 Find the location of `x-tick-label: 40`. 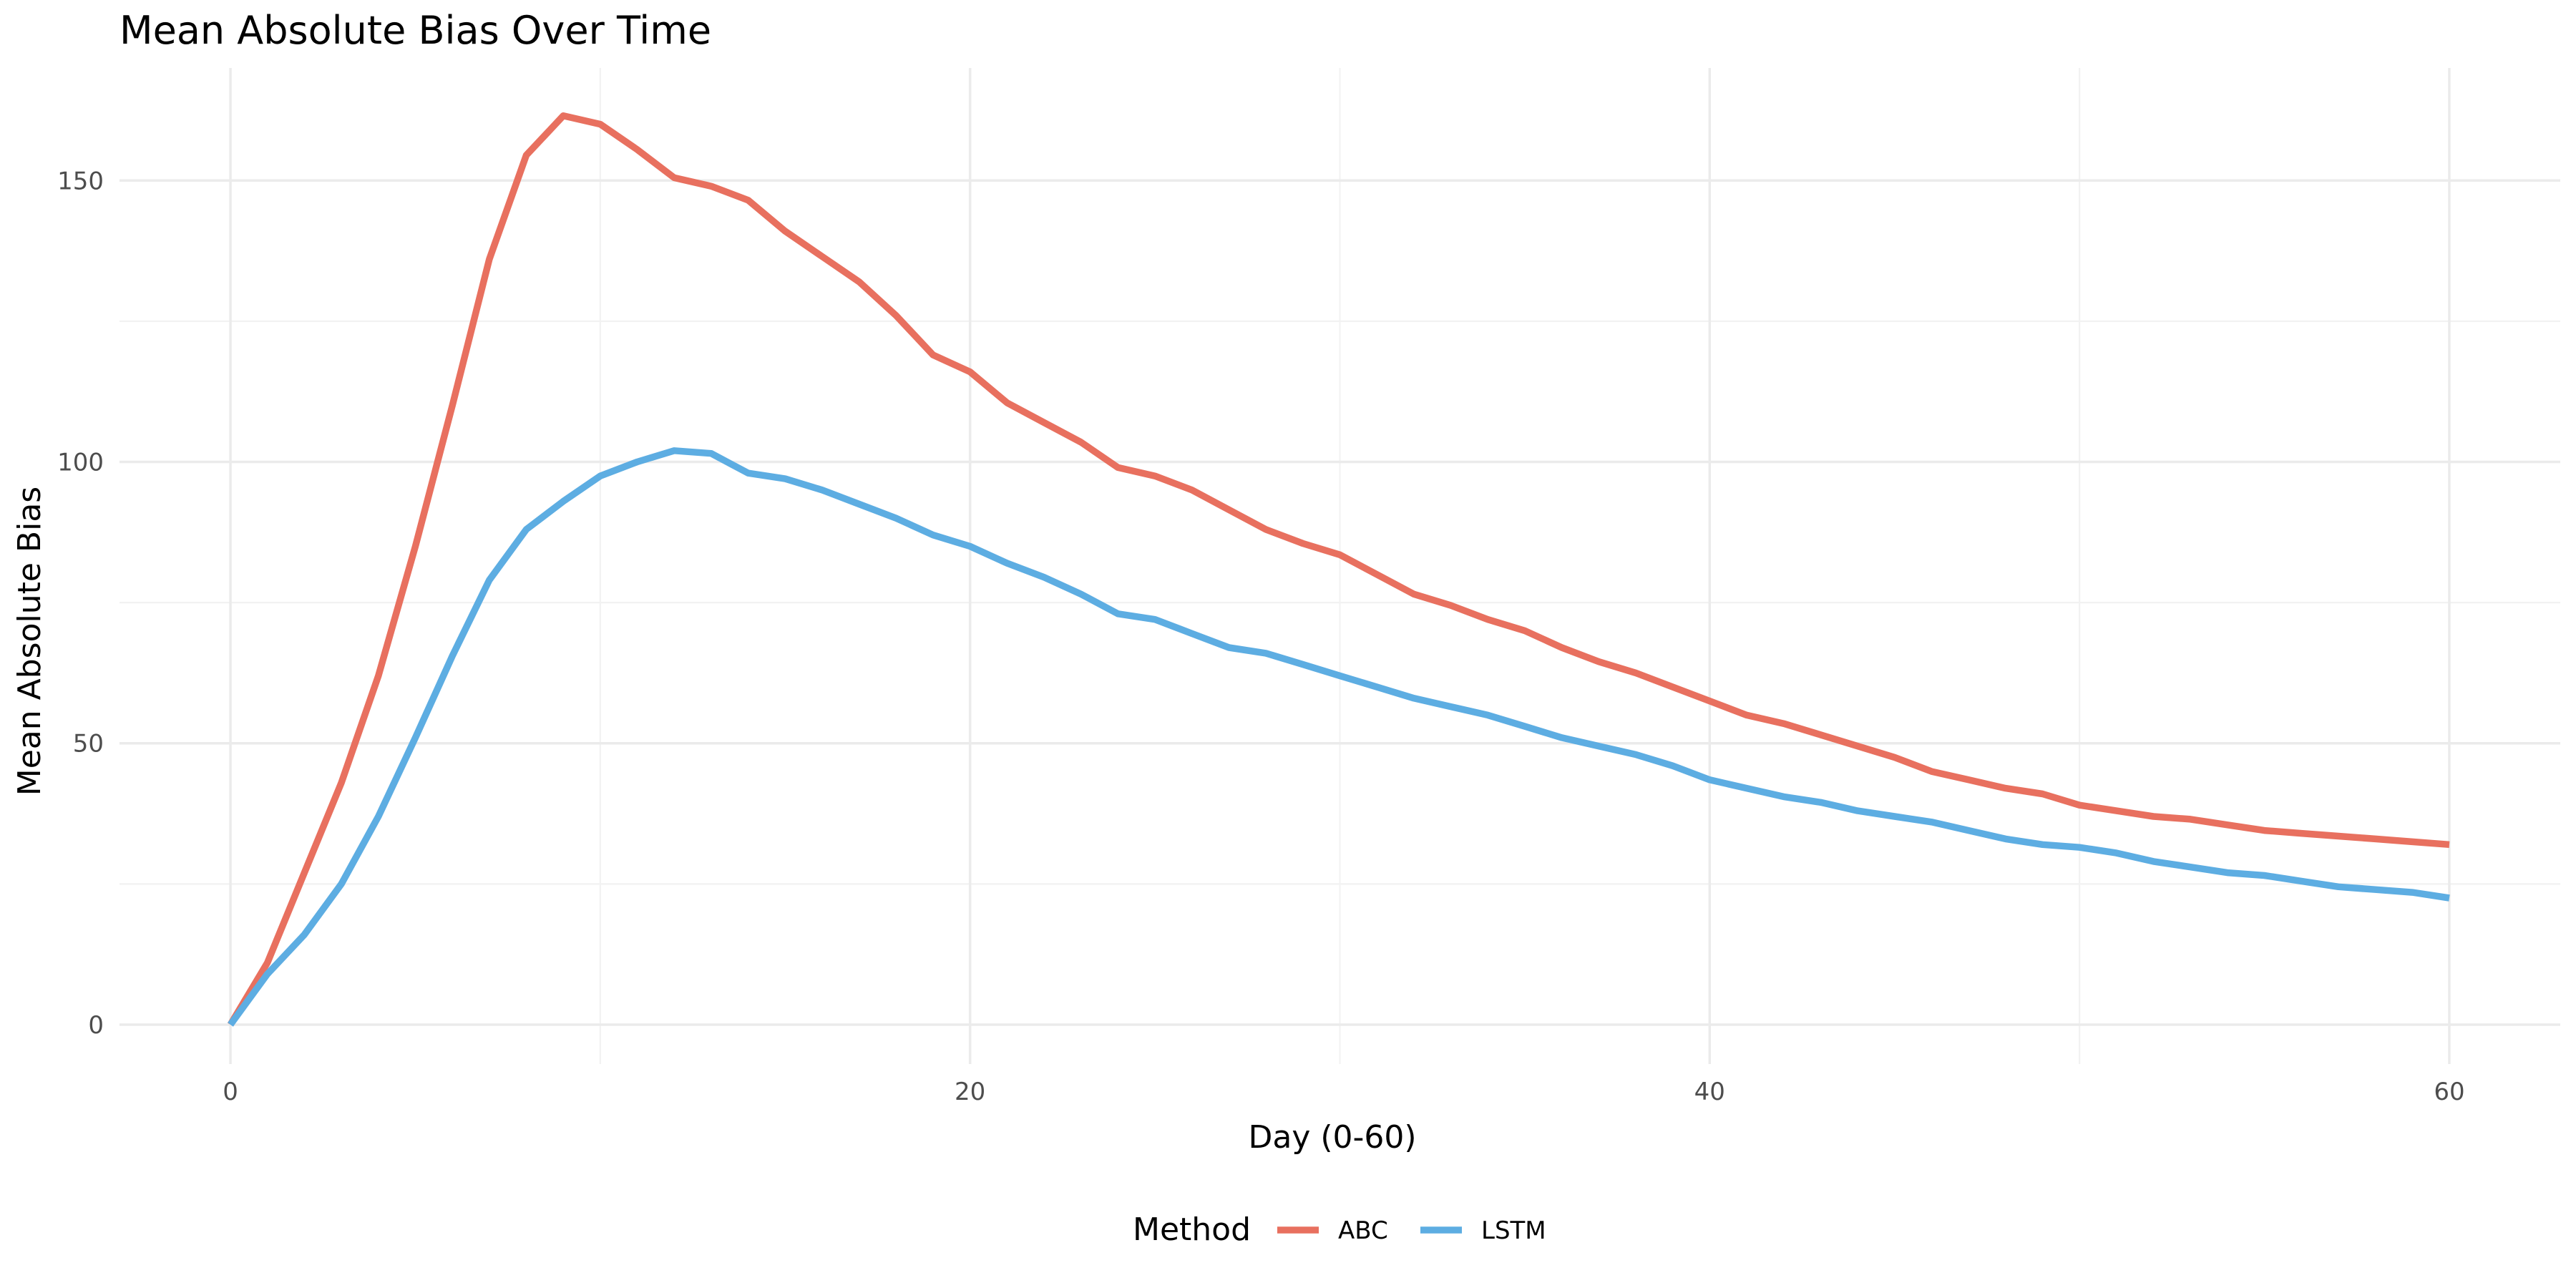

x-tick-label: 40 is located at coordinates (1709, 1092).